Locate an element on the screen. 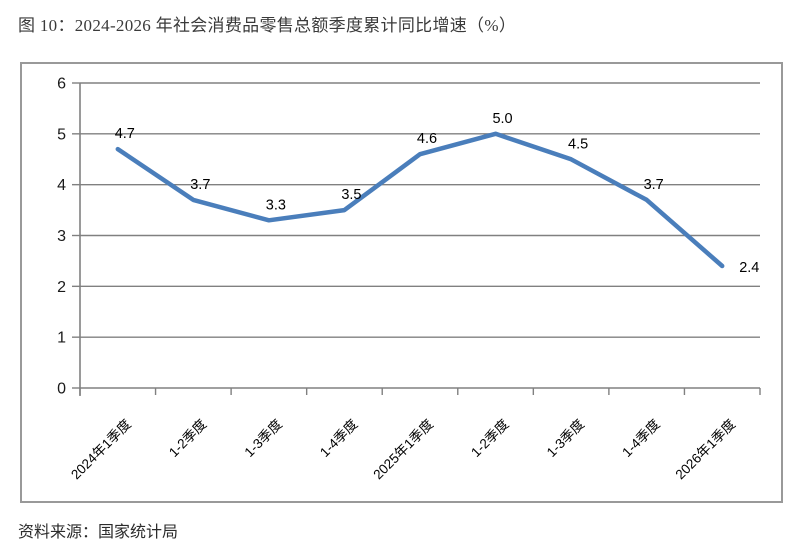  svg-text: 2.4 is located at coordinates (749, 268).